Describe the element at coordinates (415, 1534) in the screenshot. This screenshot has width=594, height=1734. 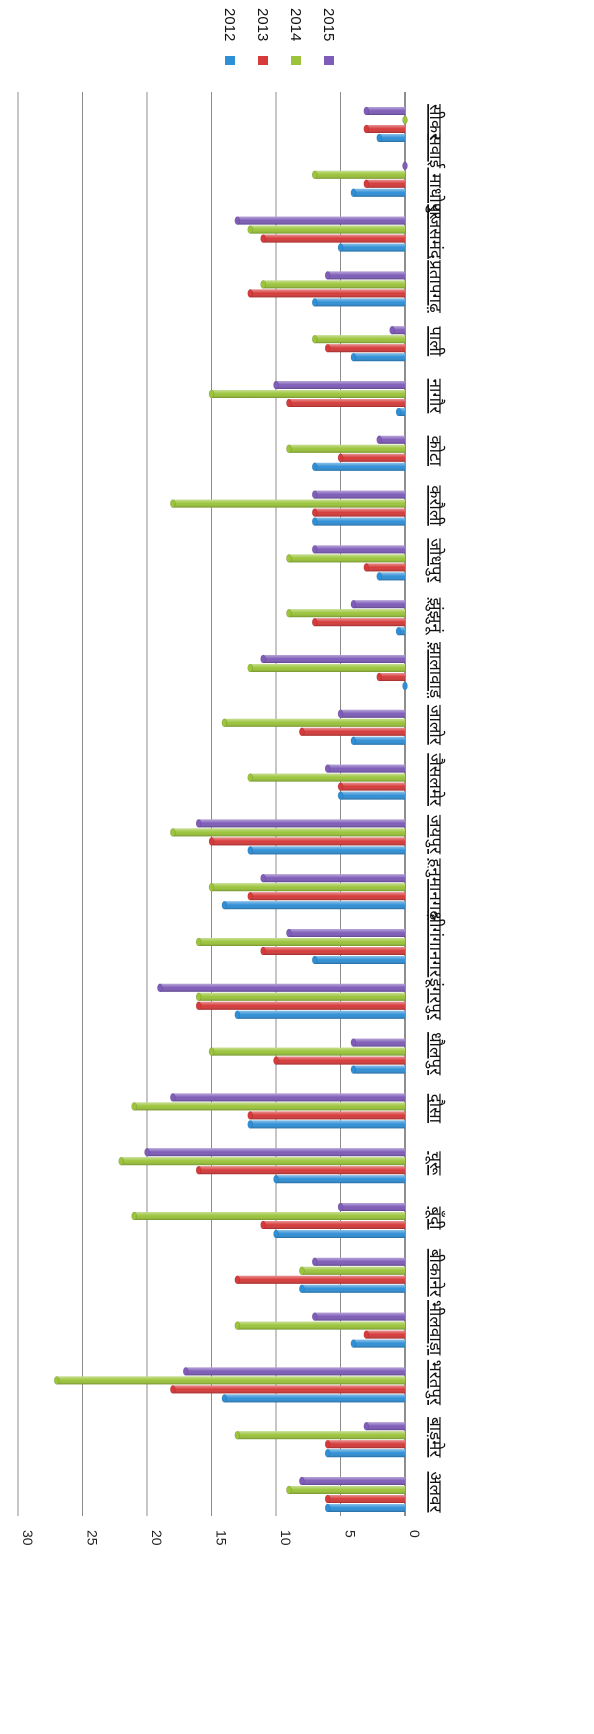
I see `x-tick-label: 0` at that location.